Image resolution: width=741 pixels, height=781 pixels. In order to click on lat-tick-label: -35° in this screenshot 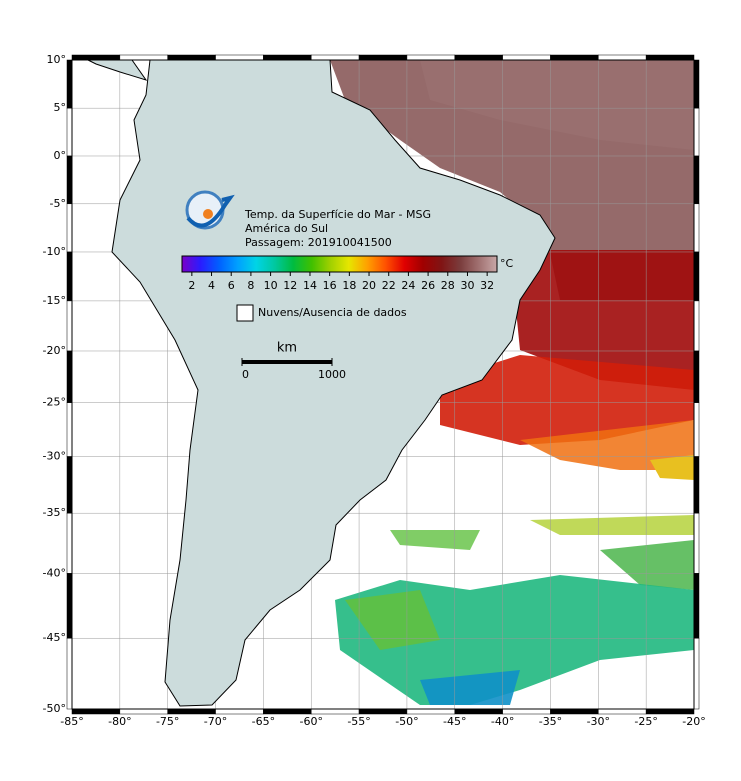, I will do `click(54, 512)`.